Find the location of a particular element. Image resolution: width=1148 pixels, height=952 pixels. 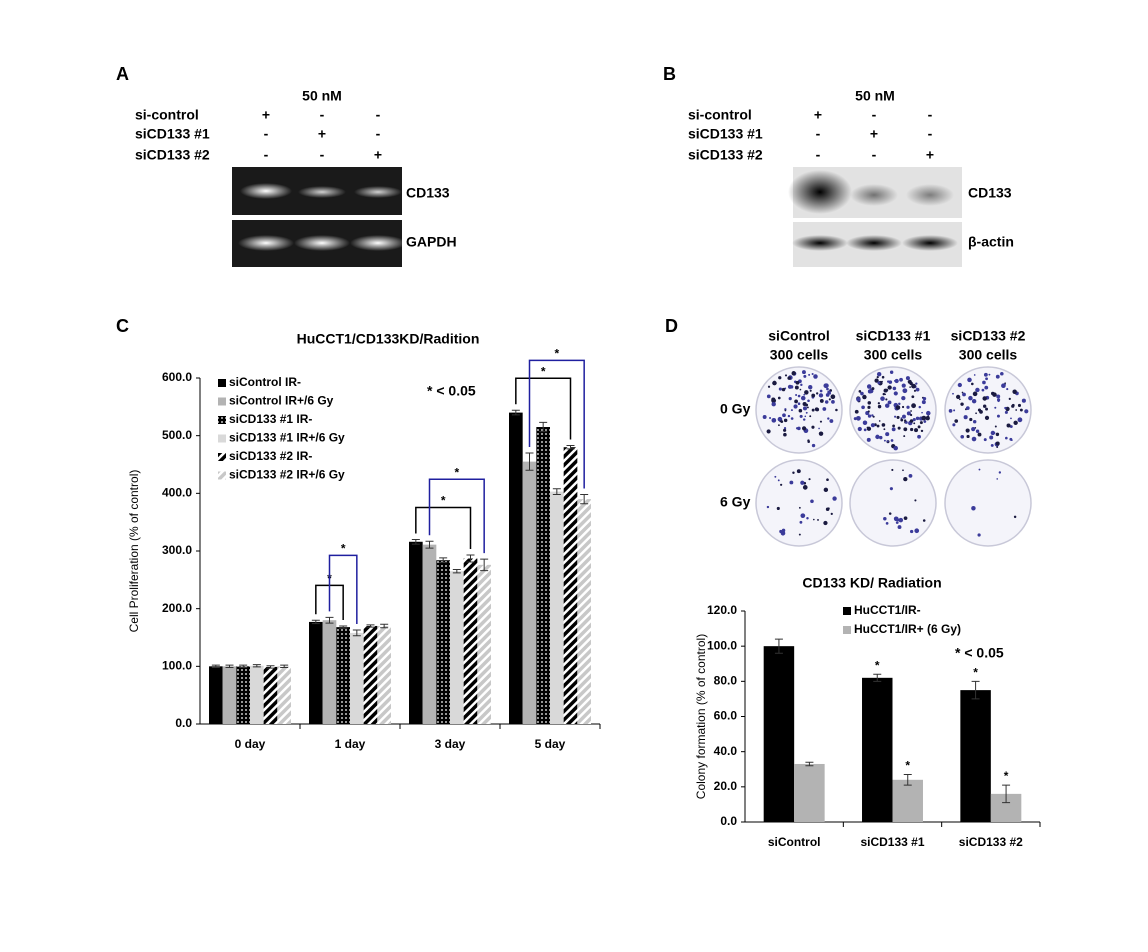

legend-label: HuCCT1/IR- is located at coordinates (887, 610).